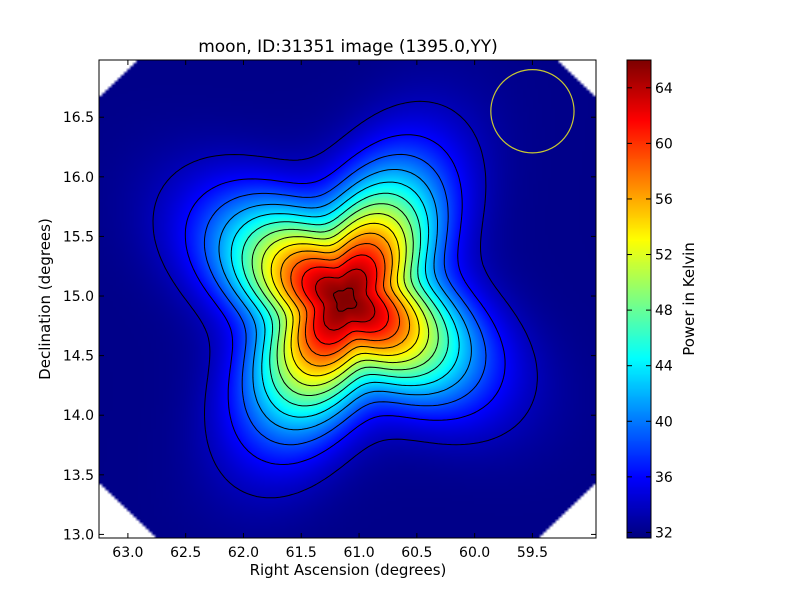 The image size is (800, 600). What do you see at coordinates (45, 299) in the screenshot?
I see `y-axis-label: Declination (degrees)` at bounding box center [45, 299].